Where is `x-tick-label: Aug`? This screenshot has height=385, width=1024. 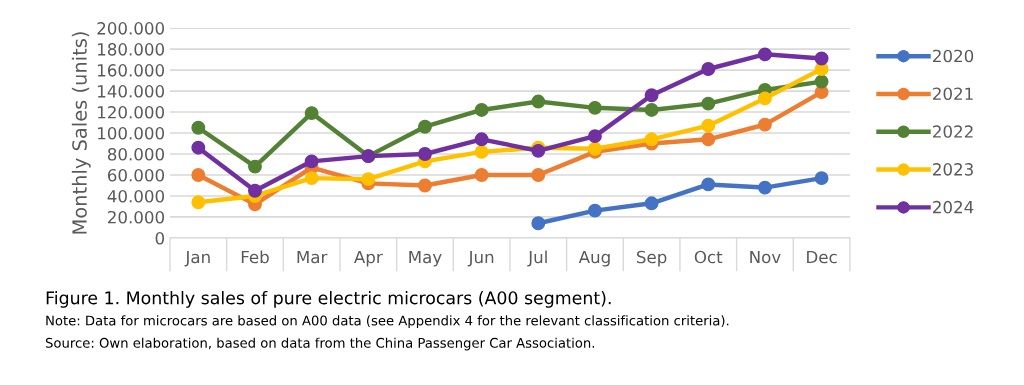 x-tick-label: Aug is located at coordinates (594, 258).